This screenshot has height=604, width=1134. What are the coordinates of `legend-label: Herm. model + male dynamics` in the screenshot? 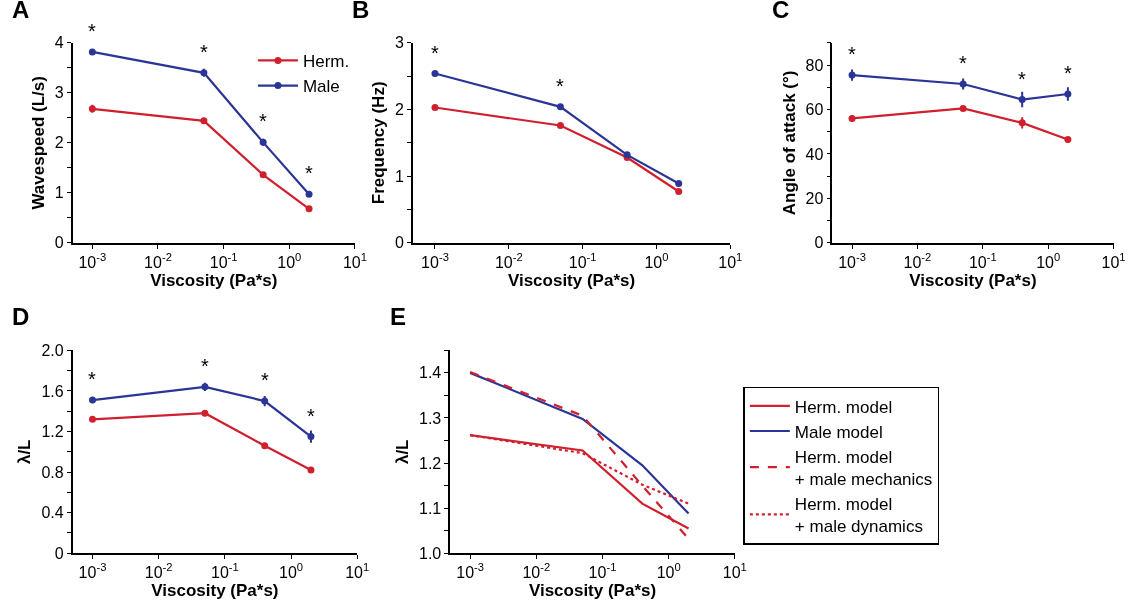 It's located at (858, 515).